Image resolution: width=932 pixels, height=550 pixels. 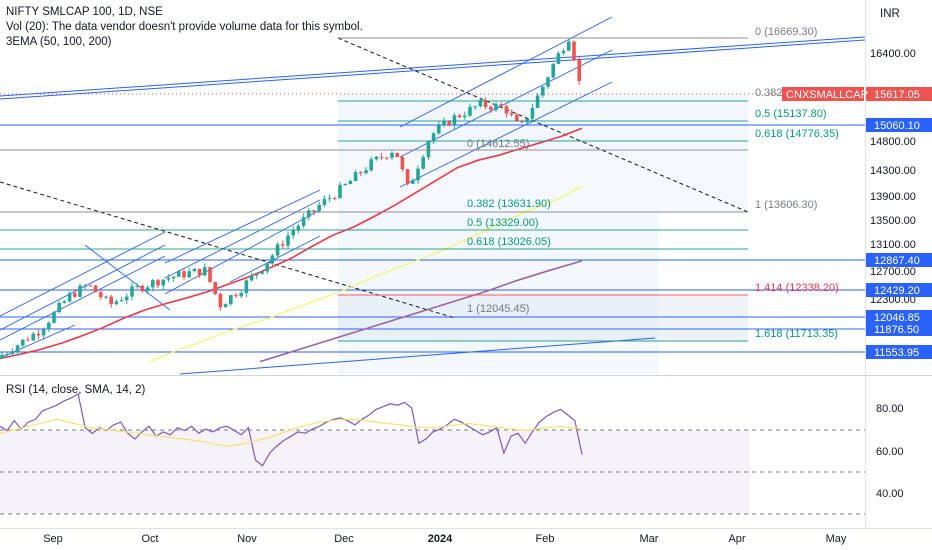 I want to click on price-tag-label: 11553.95, so click(x=896, y=353).